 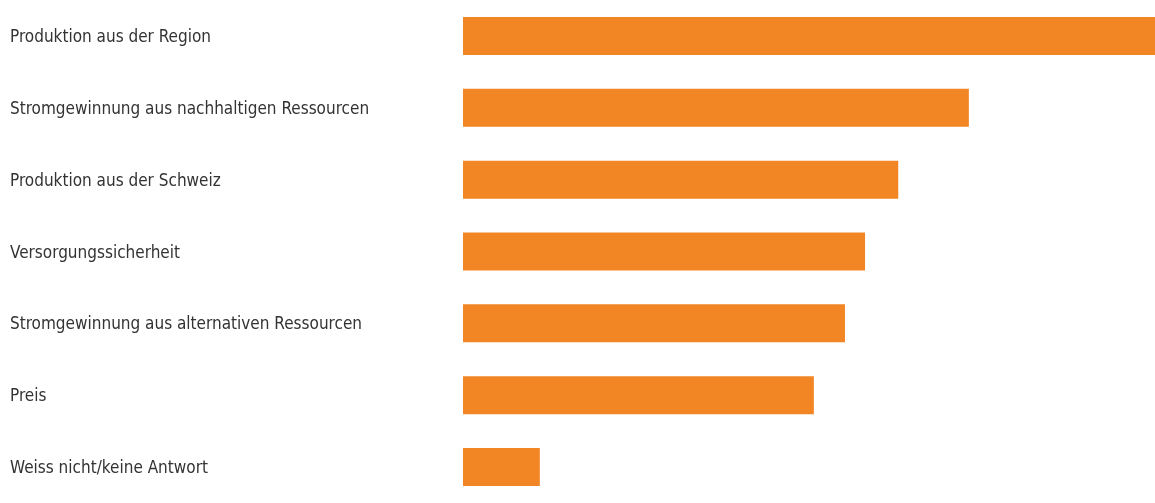 What do you see at coordinates (109, 467) in the screenshot?
I see `y-tick-label: Weiss nicht/keine Antwort` at bounding box center [109, 467].